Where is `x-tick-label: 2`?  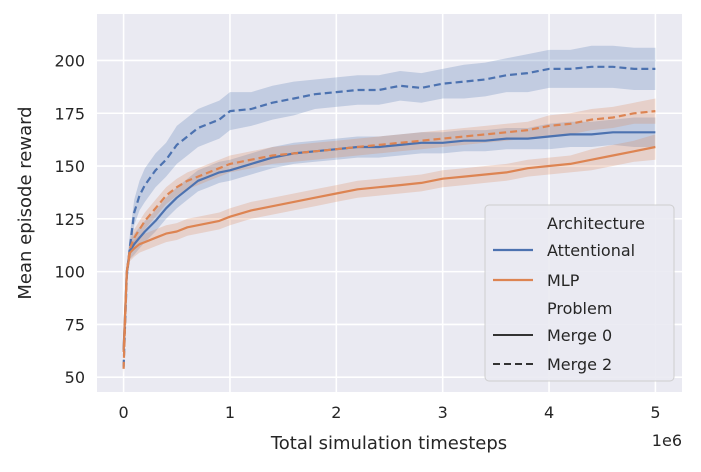
x-tick-label: 2 is located at coordinates (336, 412).